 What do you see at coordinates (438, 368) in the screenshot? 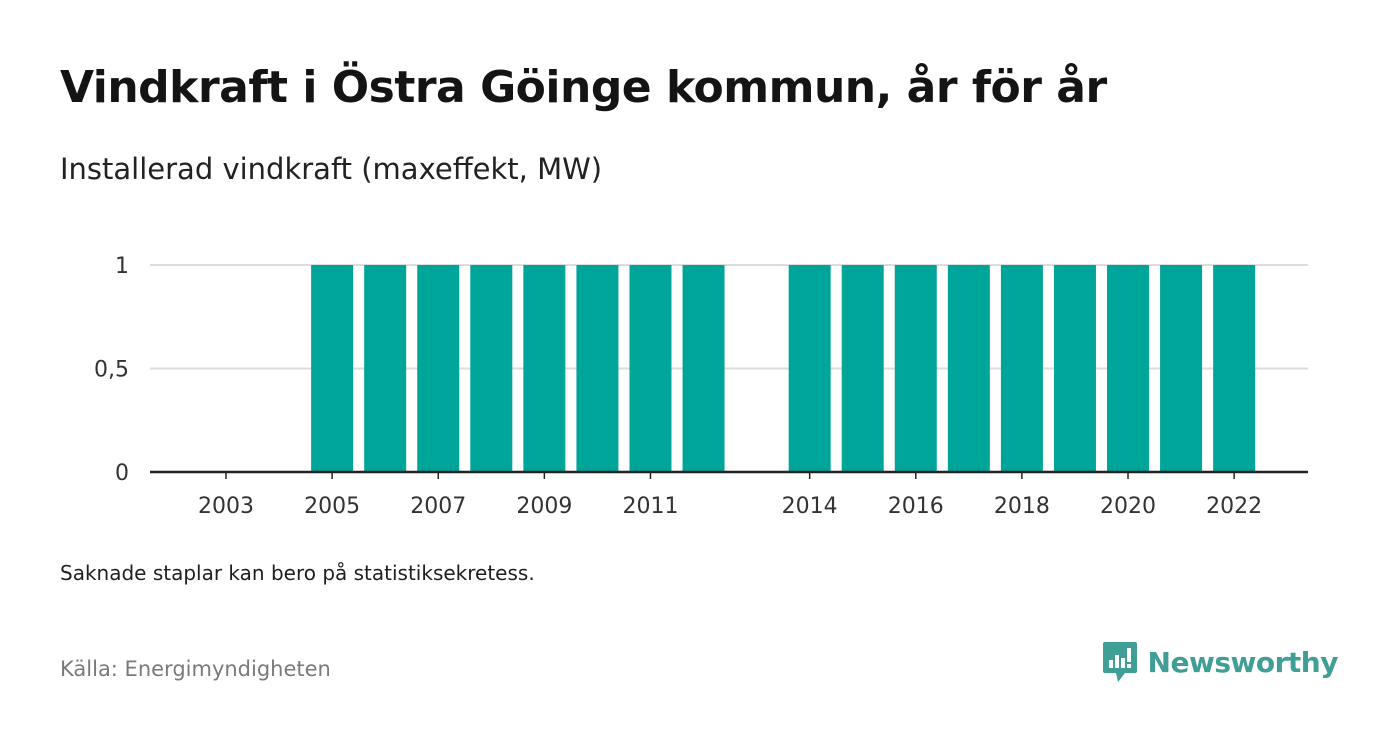
I see `bar-2007` at bounding box center [438, 368].